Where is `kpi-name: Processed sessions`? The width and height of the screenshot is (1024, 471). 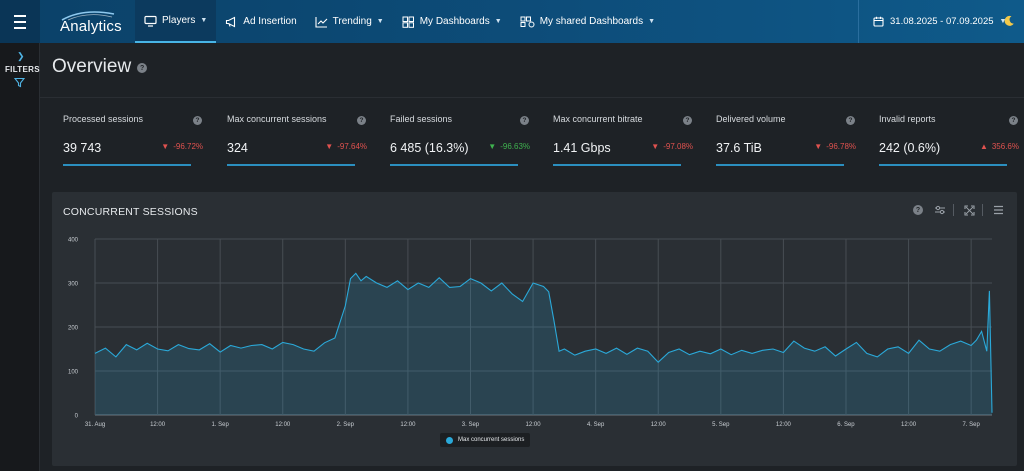
kpi-name: Processed sessions is located at coordinates (103, 119).